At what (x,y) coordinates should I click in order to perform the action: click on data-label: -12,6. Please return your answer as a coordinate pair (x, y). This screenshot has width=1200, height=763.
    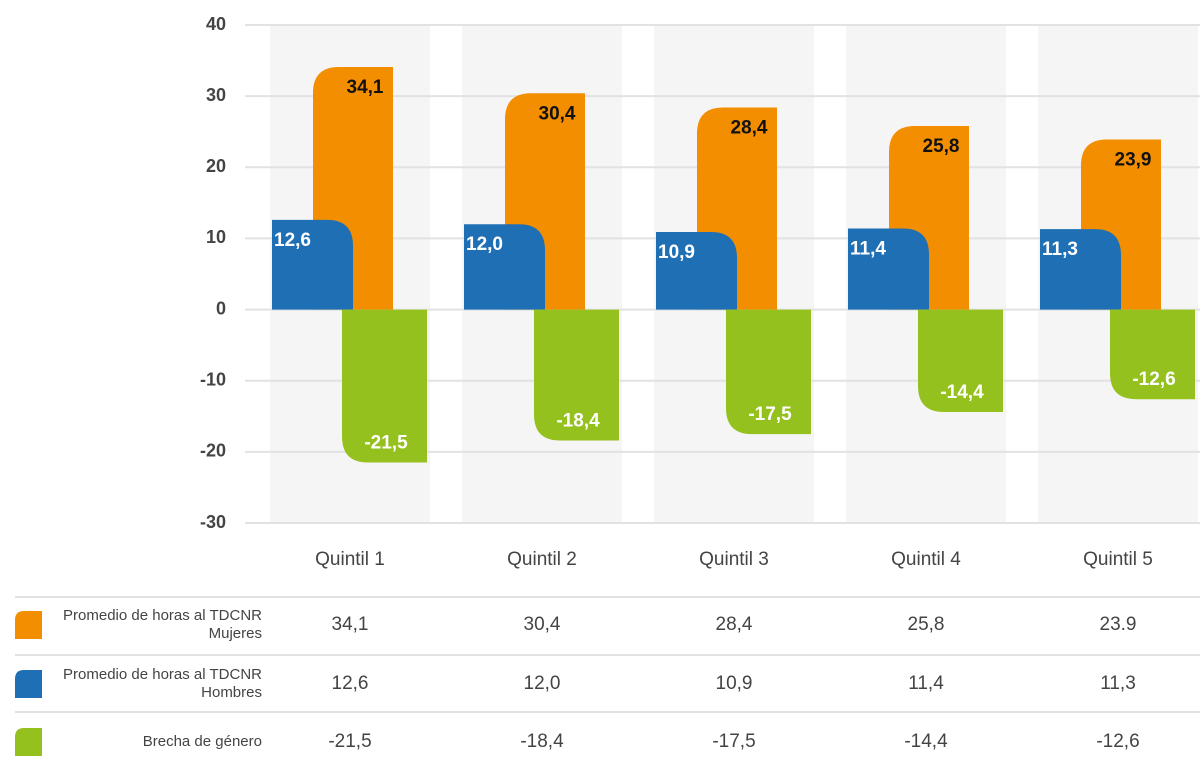
    Looking at the image, I should click on (1153, 379).